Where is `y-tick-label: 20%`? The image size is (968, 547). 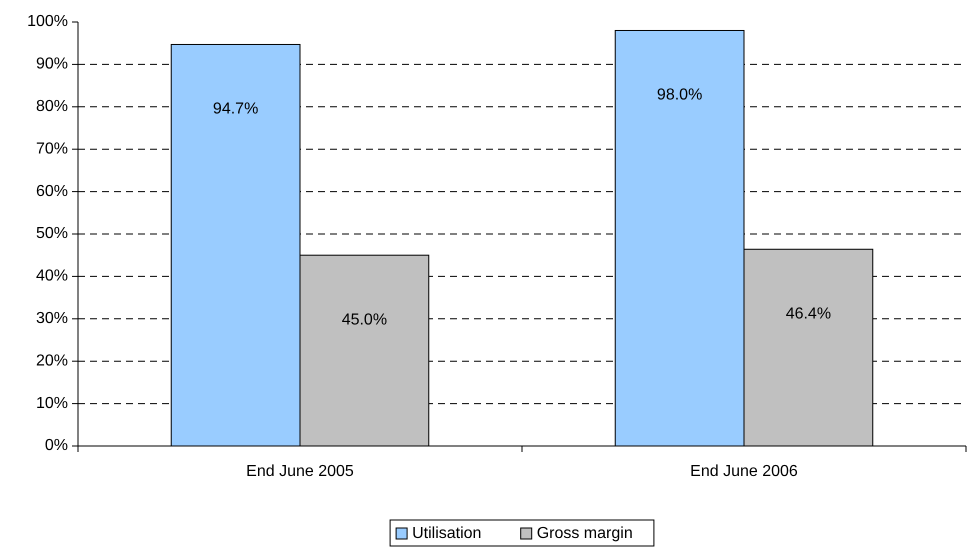 y-tick-label: 20% is located at coordinates (52, 361).